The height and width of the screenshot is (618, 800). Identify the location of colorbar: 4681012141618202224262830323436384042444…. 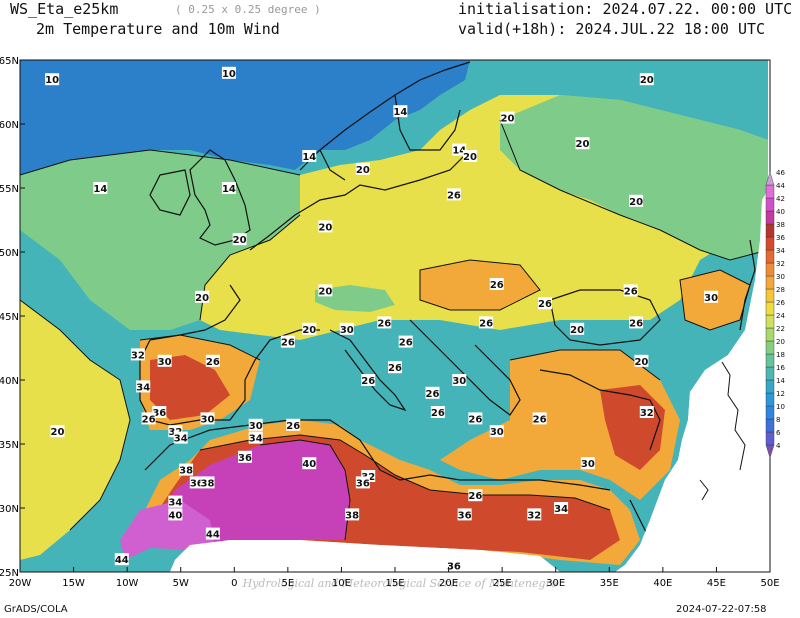
(775, 314).